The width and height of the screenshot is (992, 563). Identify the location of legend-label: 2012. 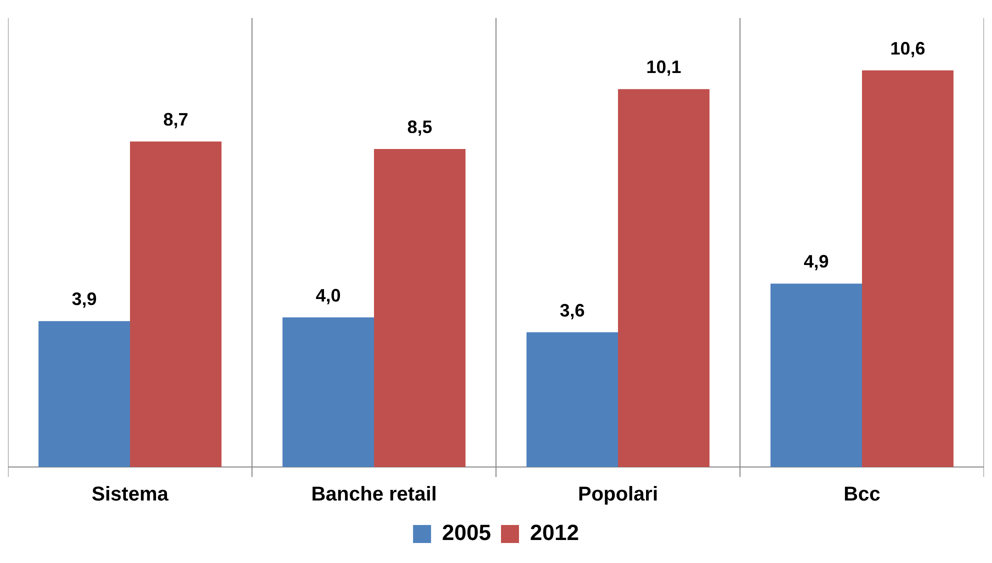
(554, 533).